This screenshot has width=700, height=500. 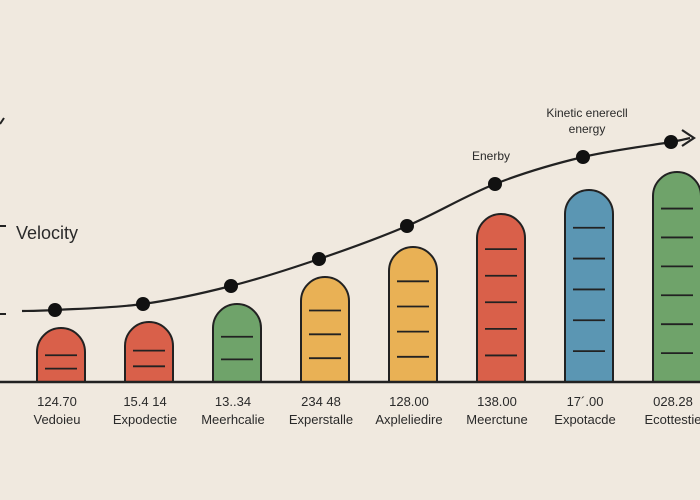 What do you see at coordinates (233, 401) in the screenshot?
I see `bar-value-label: 13..34` at bounding box center [233, 401].